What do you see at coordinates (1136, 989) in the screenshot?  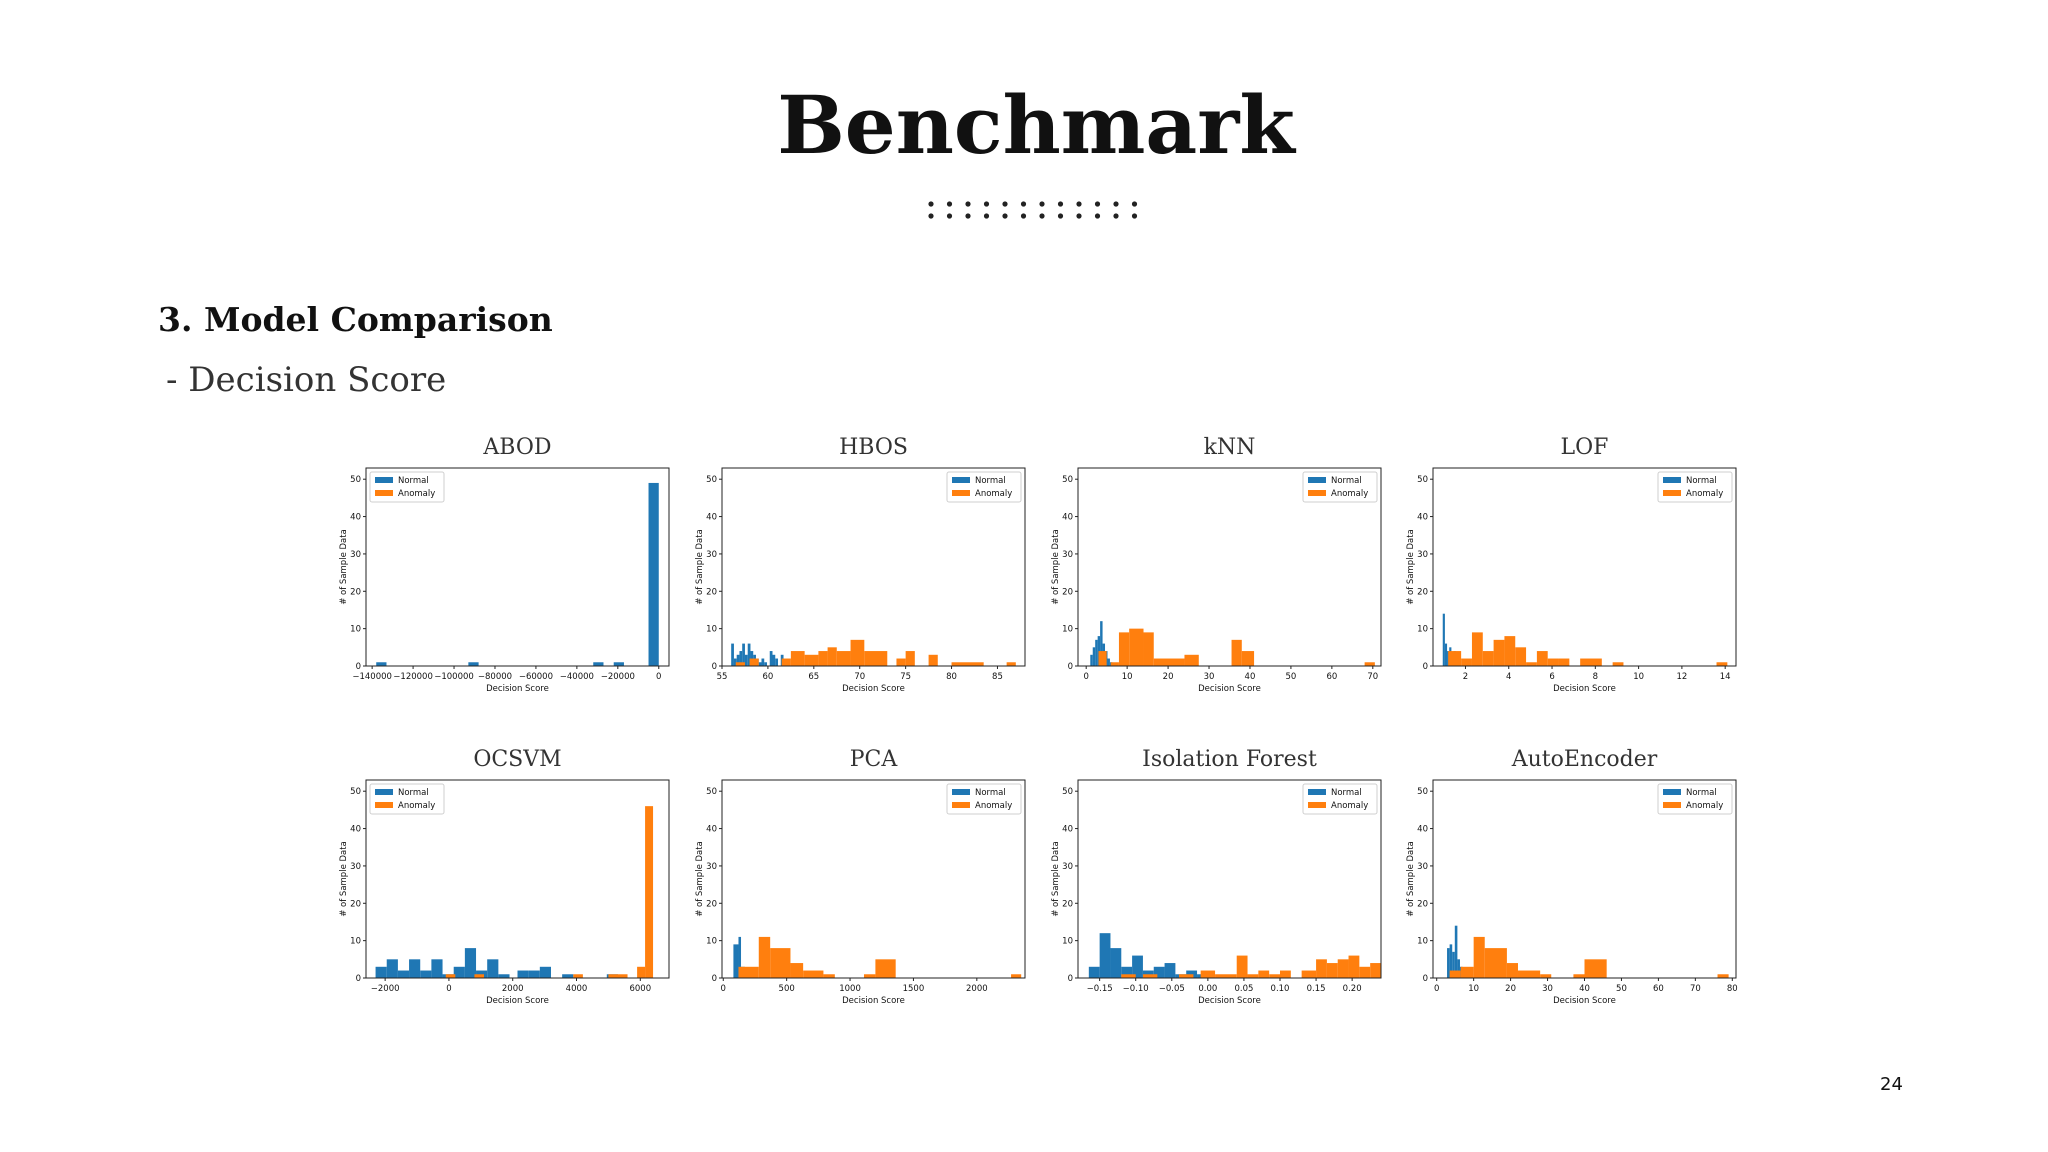 I see `x-tick-label: −0.10` at bounding box center [1136, 989].